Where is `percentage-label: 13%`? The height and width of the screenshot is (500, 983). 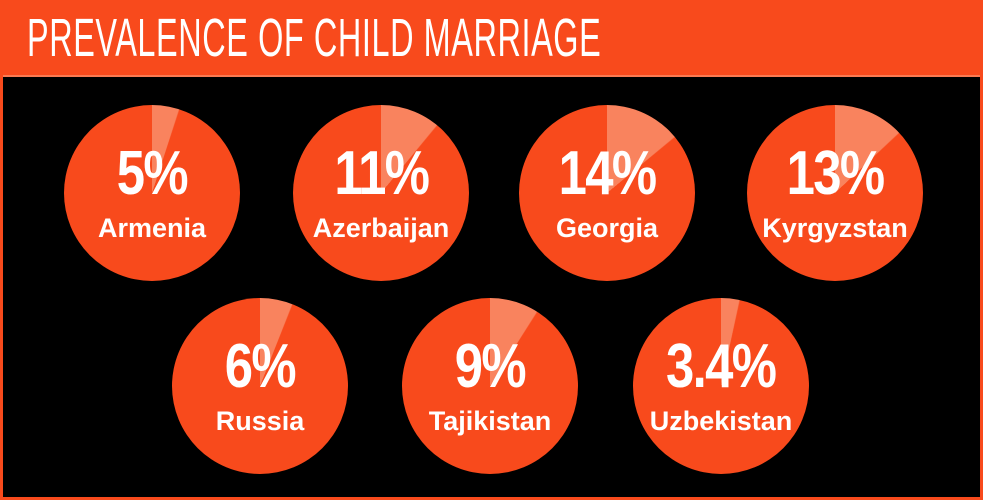
percentage-label: 13% is located at coordinates (835, 174).